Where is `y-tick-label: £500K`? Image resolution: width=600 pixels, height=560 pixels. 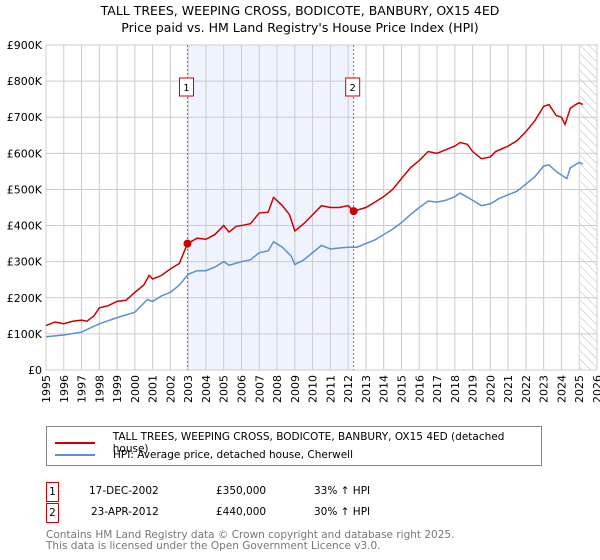 y-tick-label: £500K is located at coordinates (25, 189).